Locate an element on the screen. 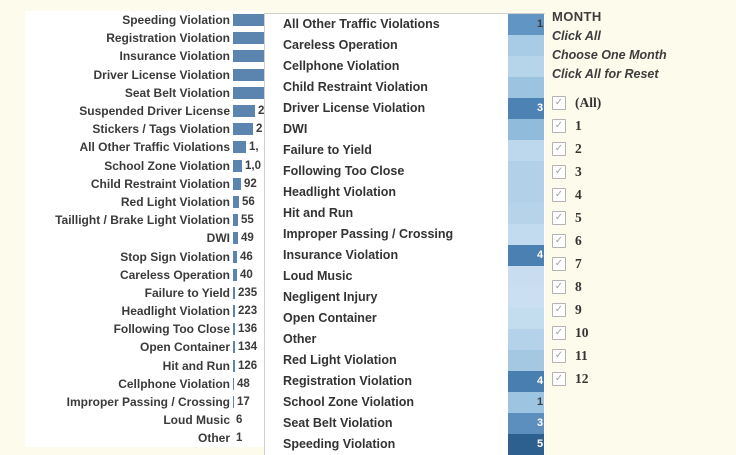 The image size is (736, 455). bar-row: Stop Sign Violation 46 is located at coordinates (144, 256).